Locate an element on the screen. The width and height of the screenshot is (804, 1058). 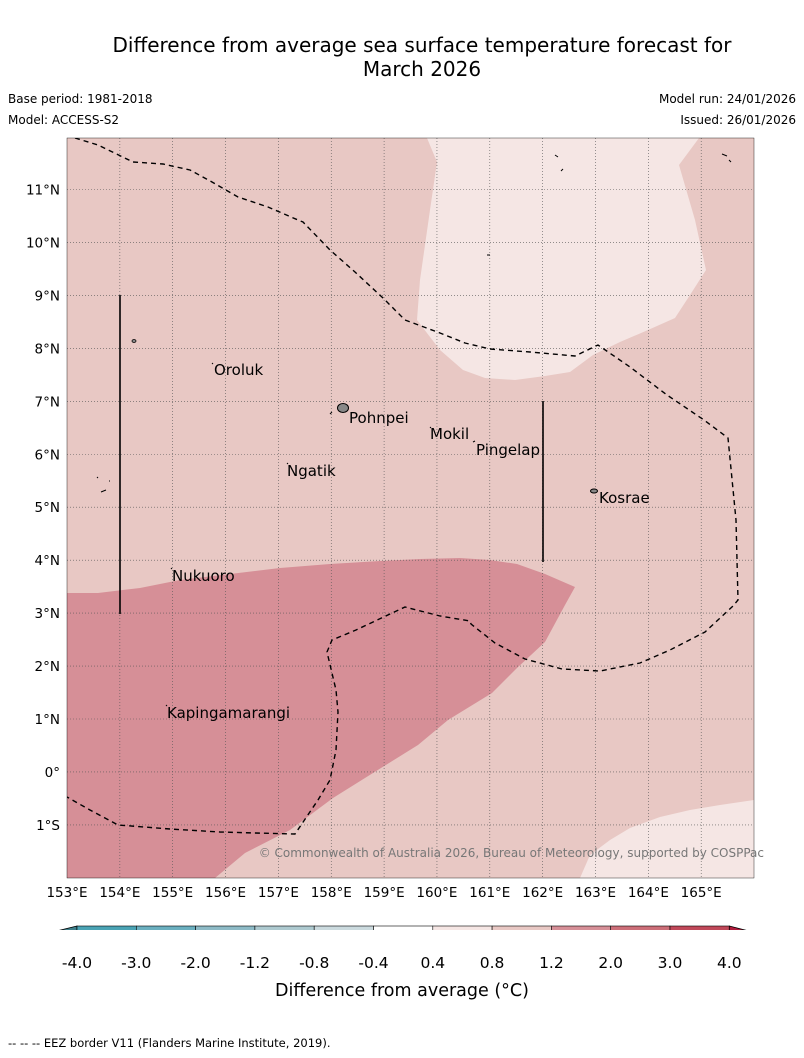
lon-label: 164°E is located at coordinates (648, 893).